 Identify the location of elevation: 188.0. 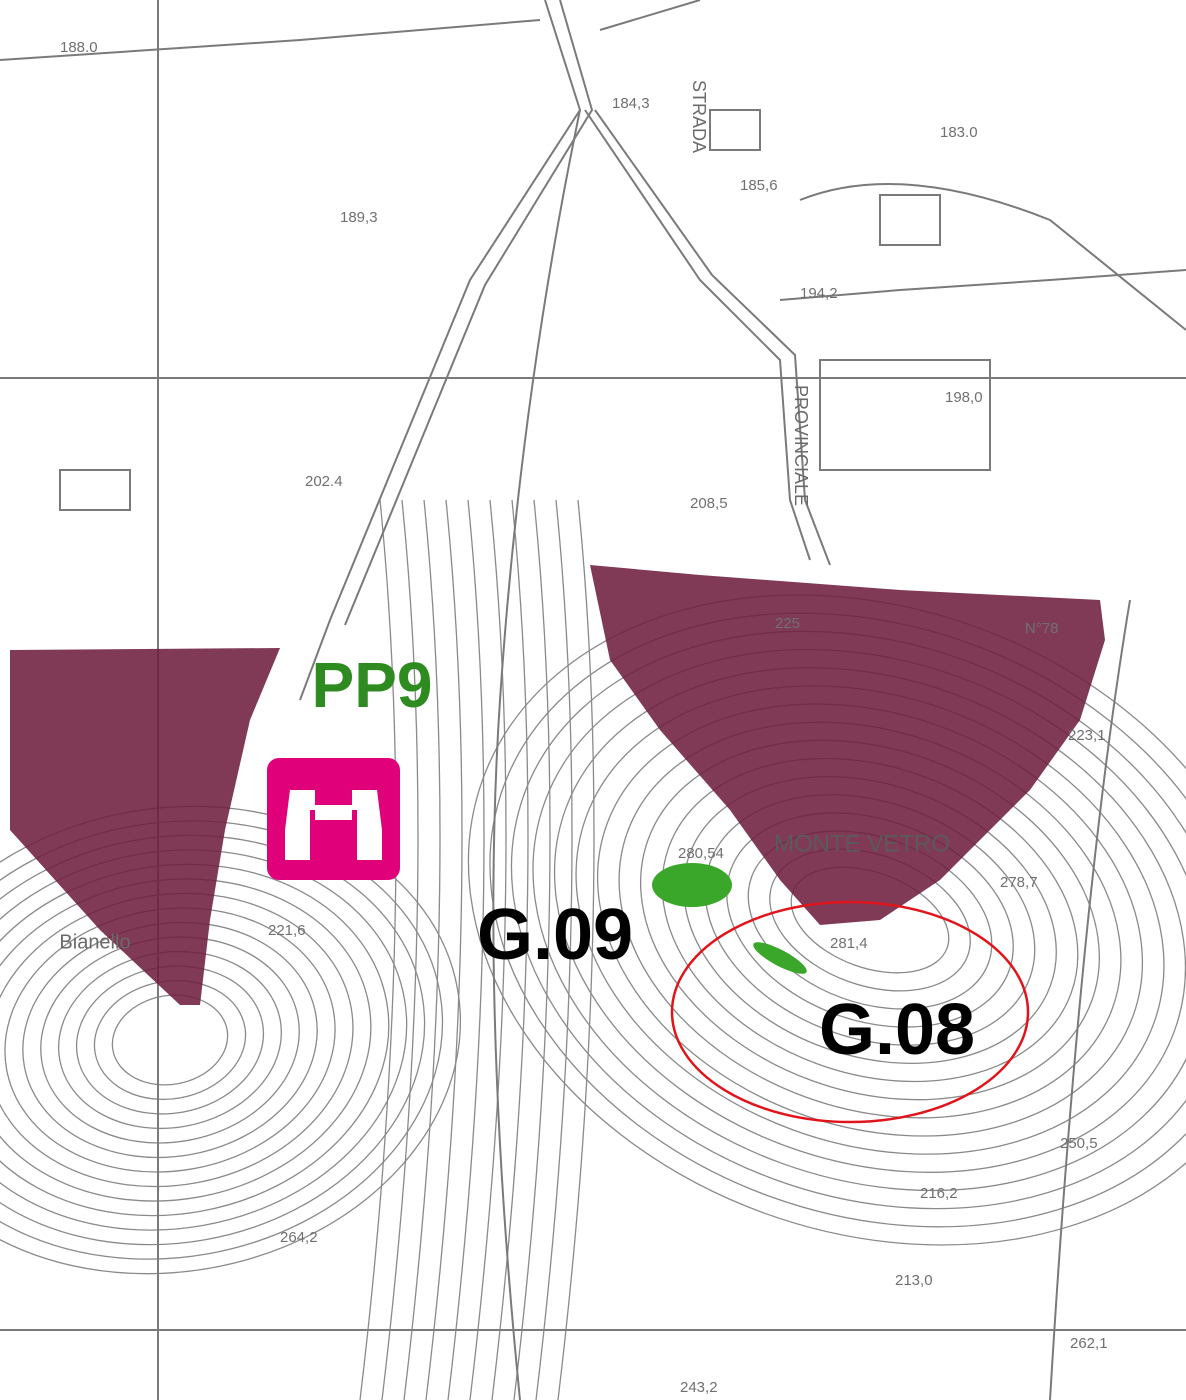
(79, 47).